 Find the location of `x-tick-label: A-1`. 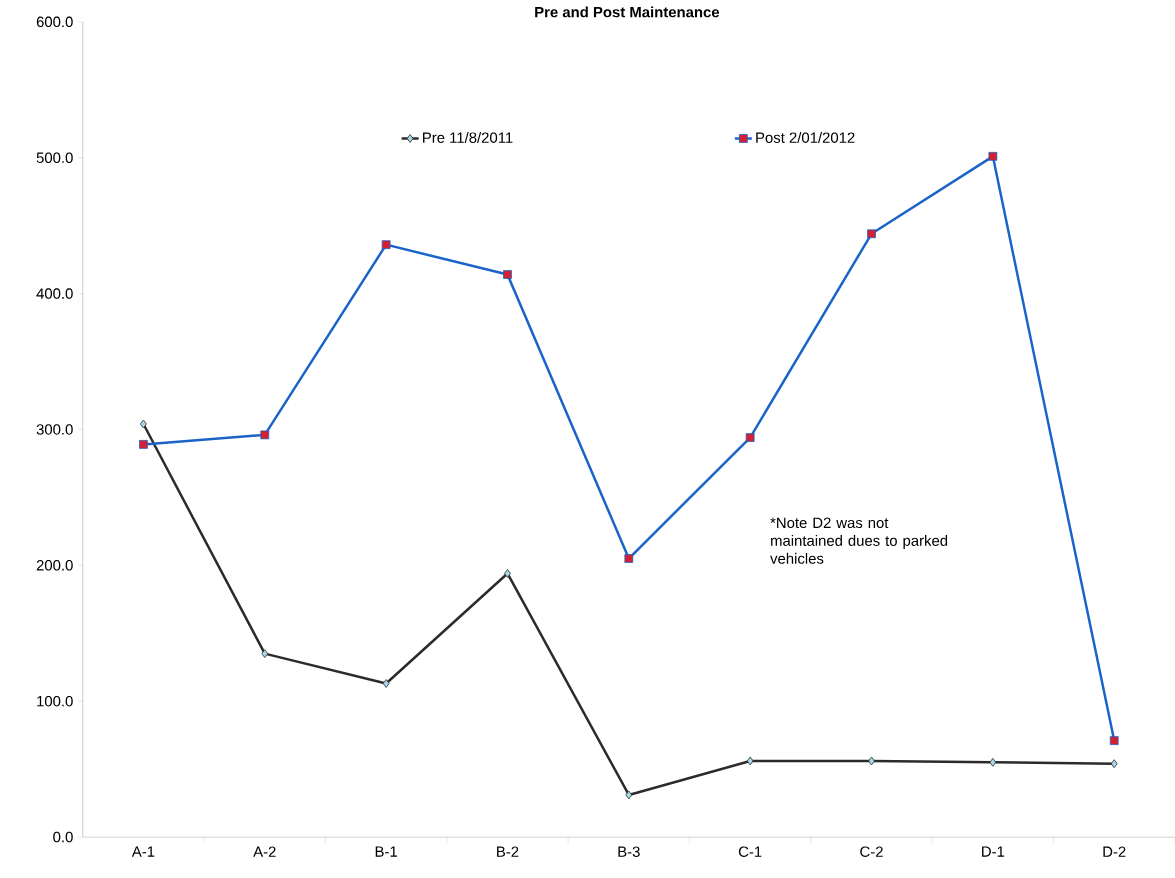

x-tick-label: A-1 is located at coordinates (143, 851).